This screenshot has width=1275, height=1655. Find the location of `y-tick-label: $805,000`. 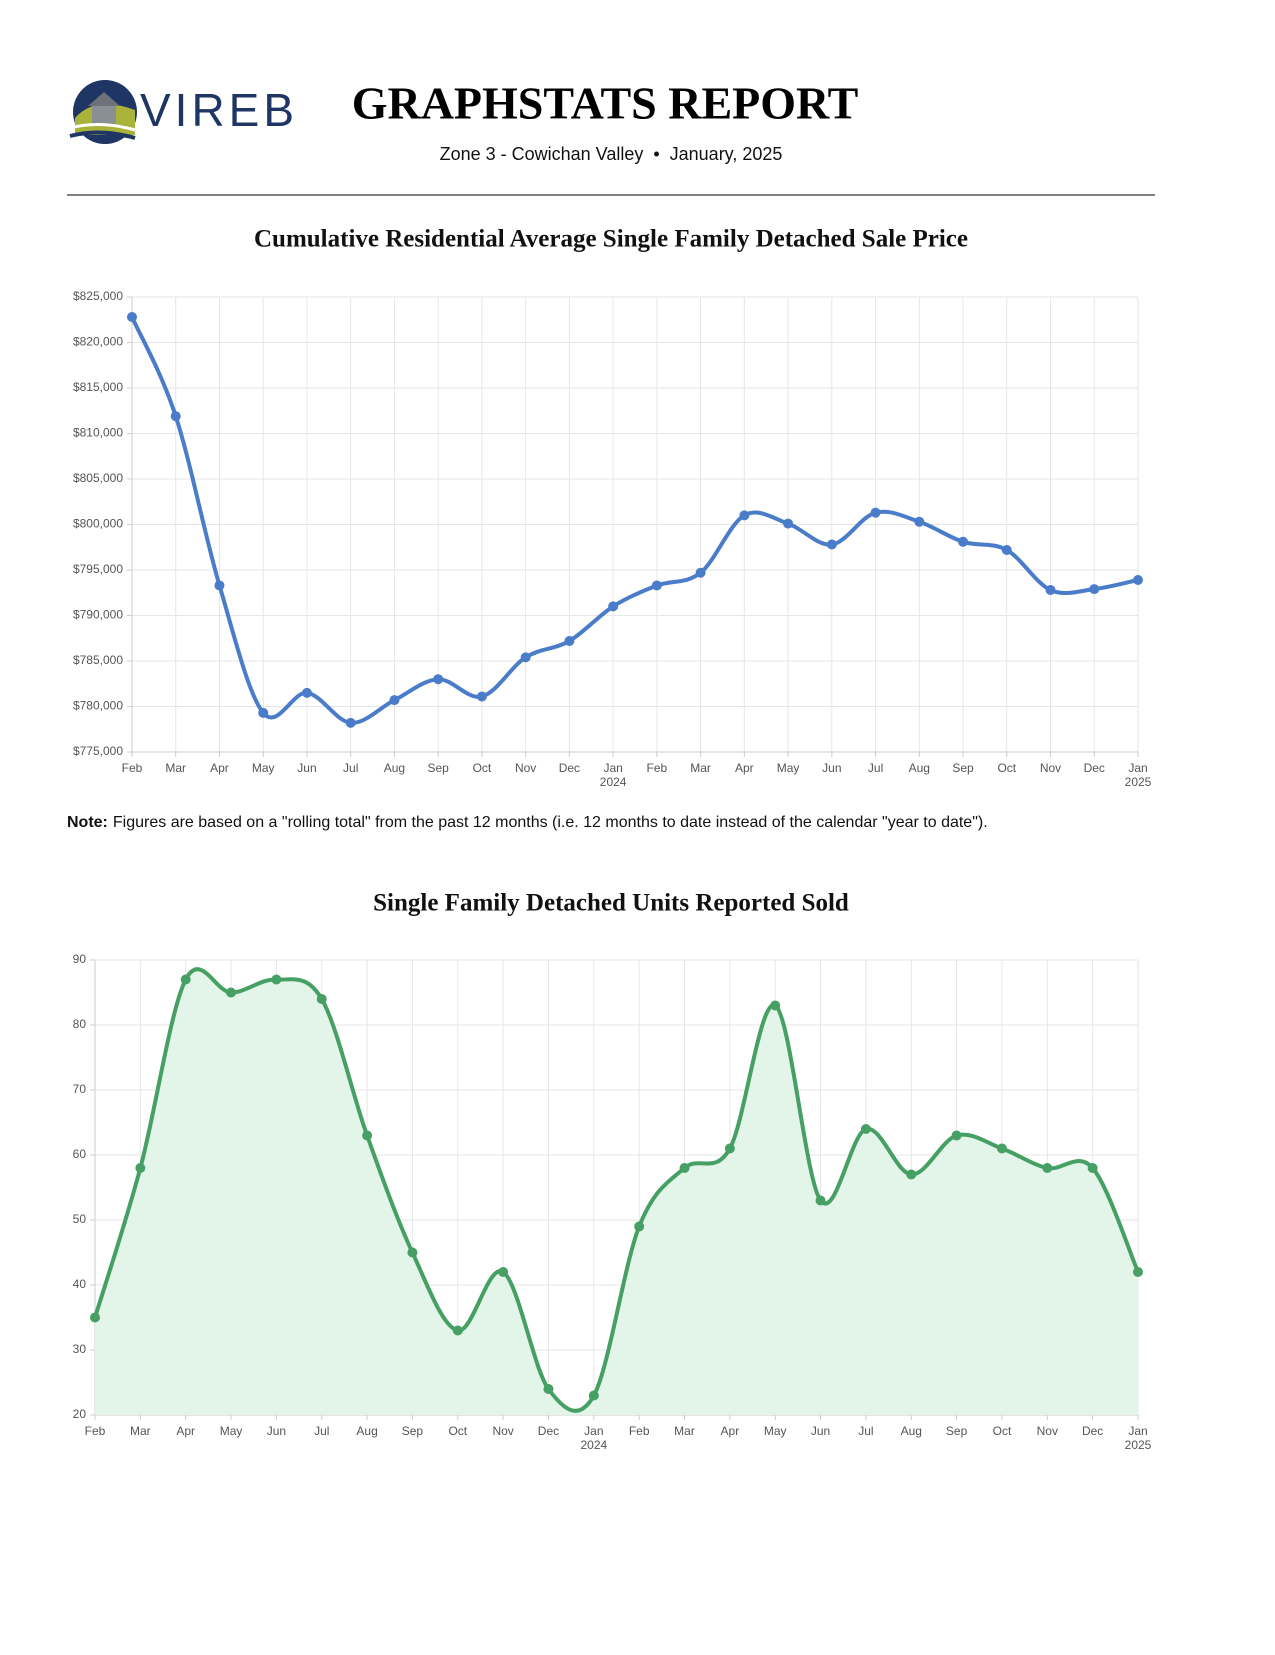

y-tick-label: $805,000 is located at coordinates (98, 478).